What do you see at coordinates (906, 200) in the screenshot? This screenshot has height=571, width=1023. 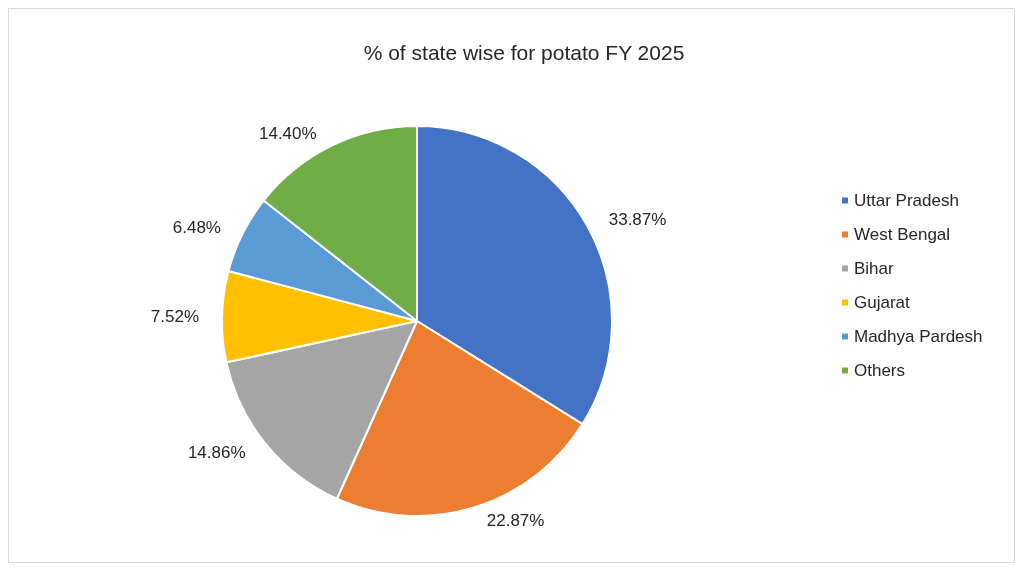 I see `legend-label: Uttar Pradesh` at bounding box center [906, 200].